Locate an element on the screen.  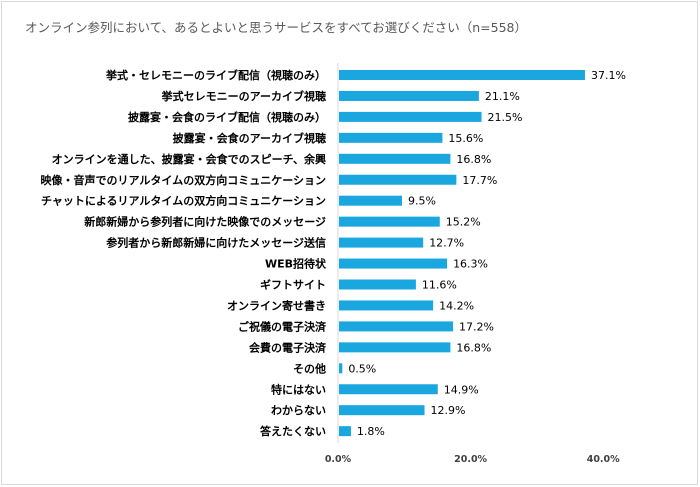
value-label: 9.5% is located at coordinates (422, 201).